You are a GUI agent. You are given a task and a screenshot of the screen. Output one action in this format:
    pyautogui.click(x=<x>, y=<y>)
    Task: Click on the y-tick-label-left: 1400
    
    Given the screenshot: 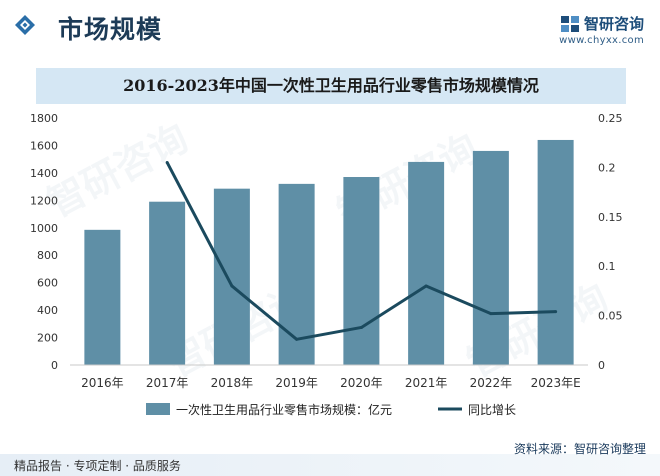 What is the action you would take?
    pyautogui.click(x=44, y=173)
    